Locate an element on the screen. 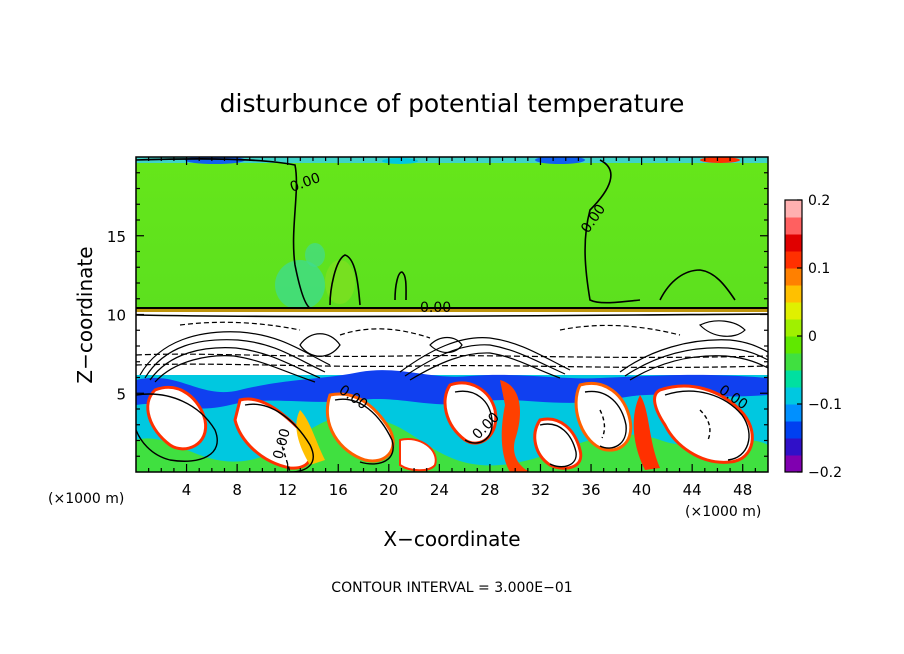 Image resolution: width=904 pixels, height=654 pixels. x-axis-label: X−coordinate is located at coordinates (451, 539).